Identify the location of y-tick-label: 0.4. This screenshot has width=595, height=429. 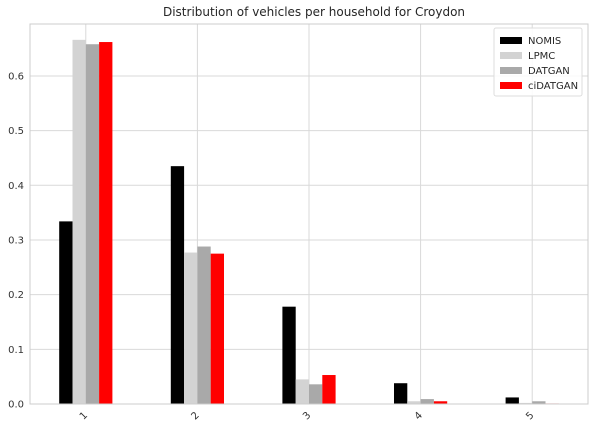
(16, 186).